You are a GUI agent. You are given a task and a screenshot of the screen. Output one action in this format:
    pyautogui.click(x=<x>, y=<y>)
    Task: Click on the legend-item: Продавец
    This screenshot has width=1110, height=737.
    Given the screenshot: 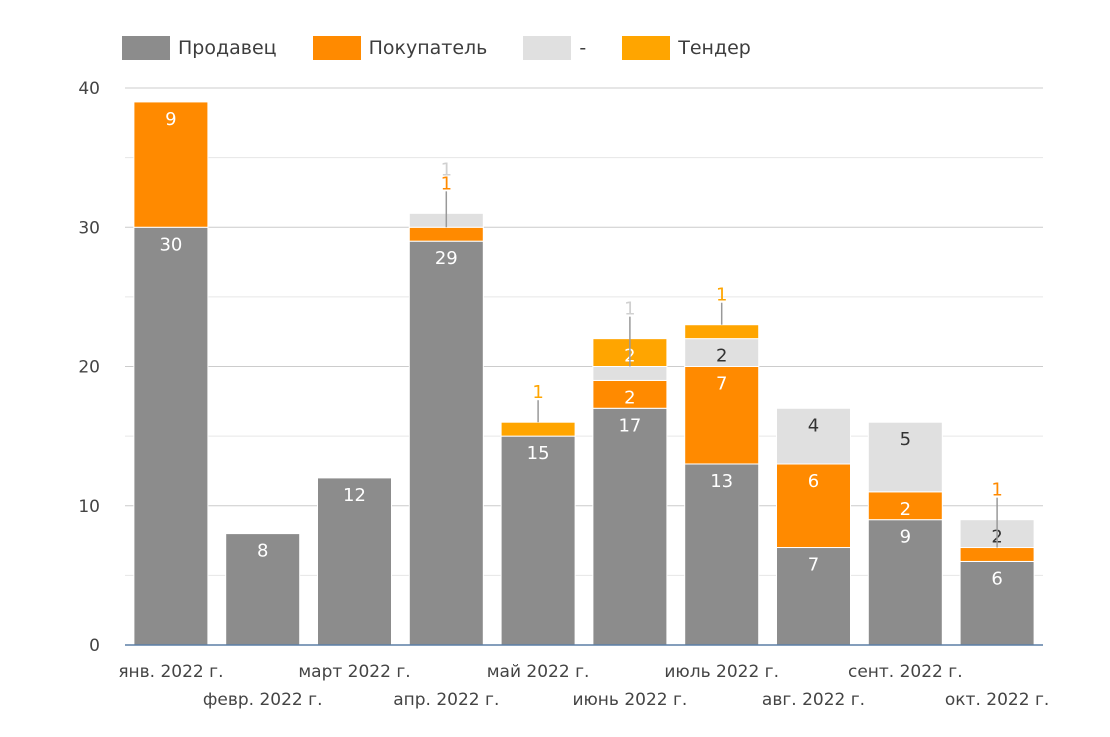 What is the action you would take?
    pyautogui.click(x=199, y=48)
    